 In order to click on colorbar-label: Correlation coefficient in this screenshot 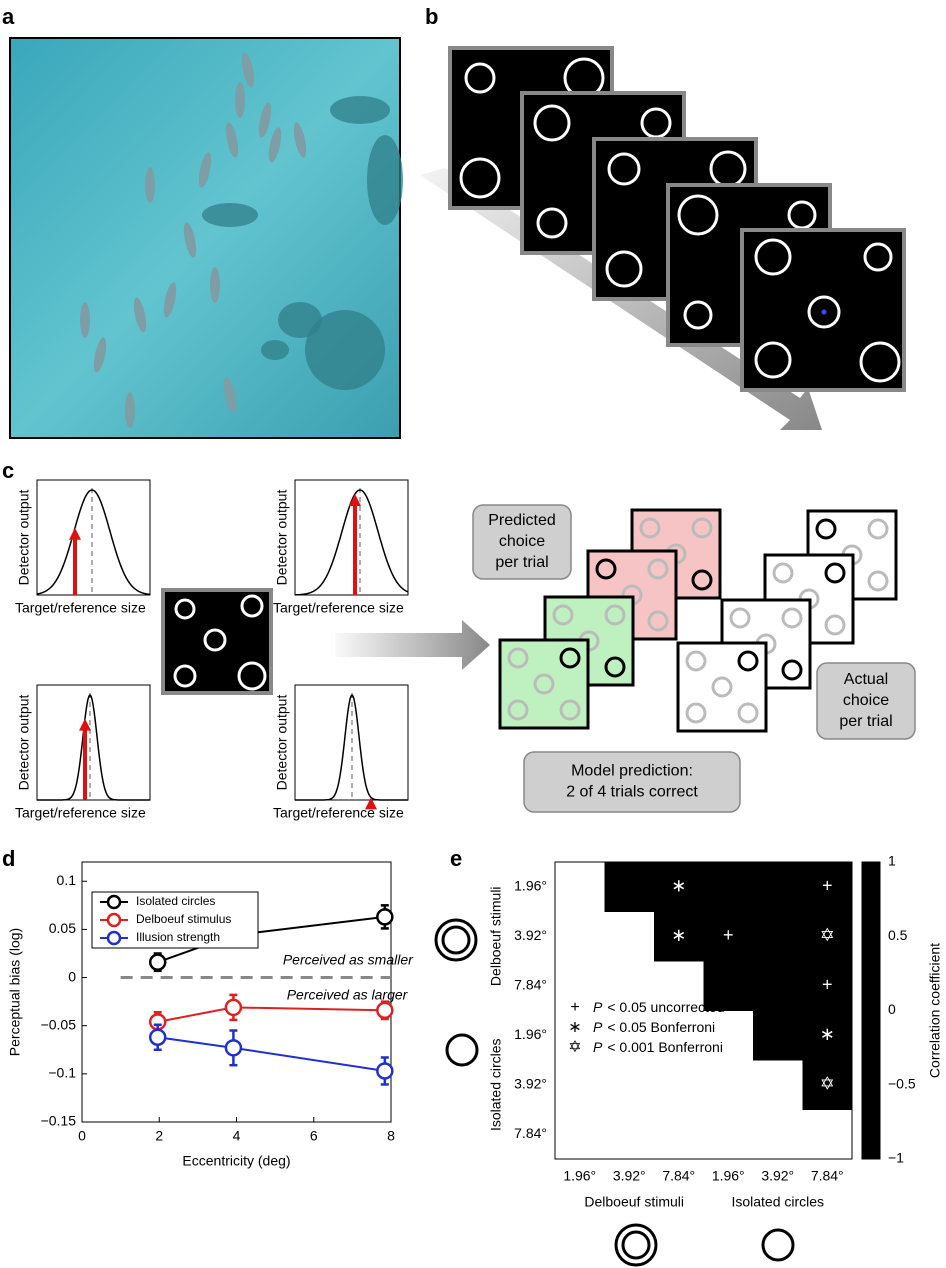, I will do `click(935, 1010)`.